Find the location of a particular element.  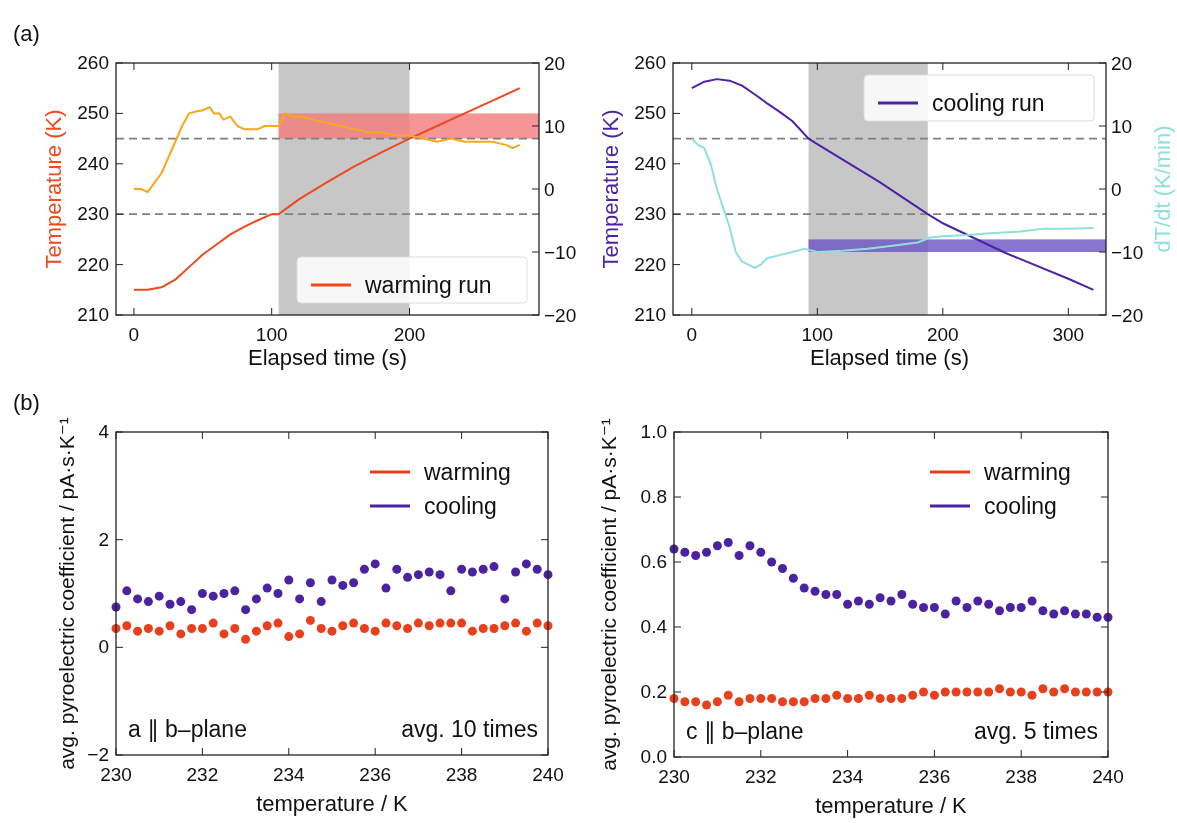

annotation: avg. 10 times is located at coordinates (469, 729).